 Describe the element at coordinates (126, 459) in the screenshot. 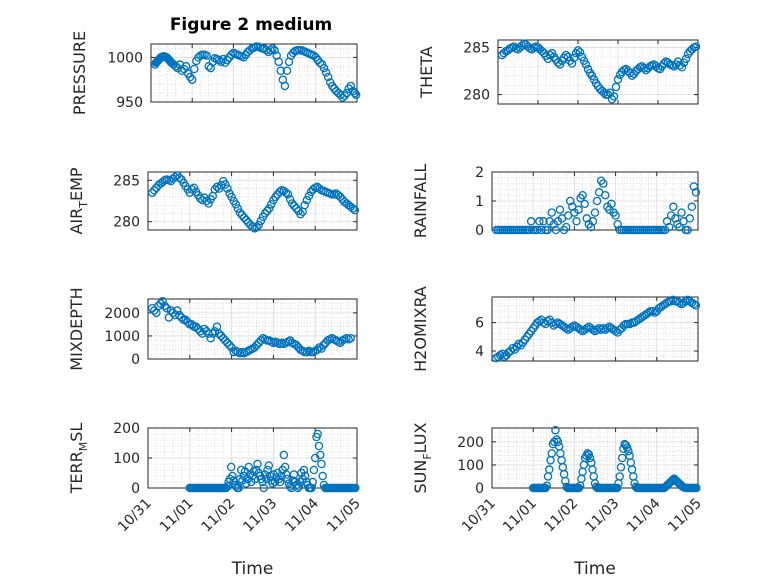

I see `y-tick-label: 100` at that location.